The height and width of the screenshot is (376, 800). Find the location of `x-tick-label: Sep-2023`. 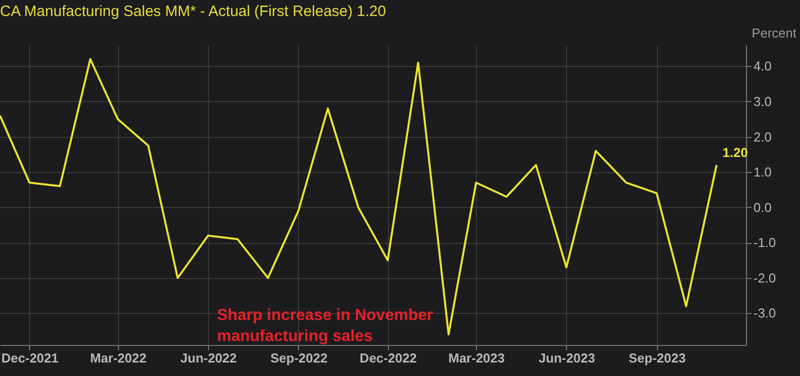

x-tick-label: Sep-2023 is located at coordinates (657, 358).